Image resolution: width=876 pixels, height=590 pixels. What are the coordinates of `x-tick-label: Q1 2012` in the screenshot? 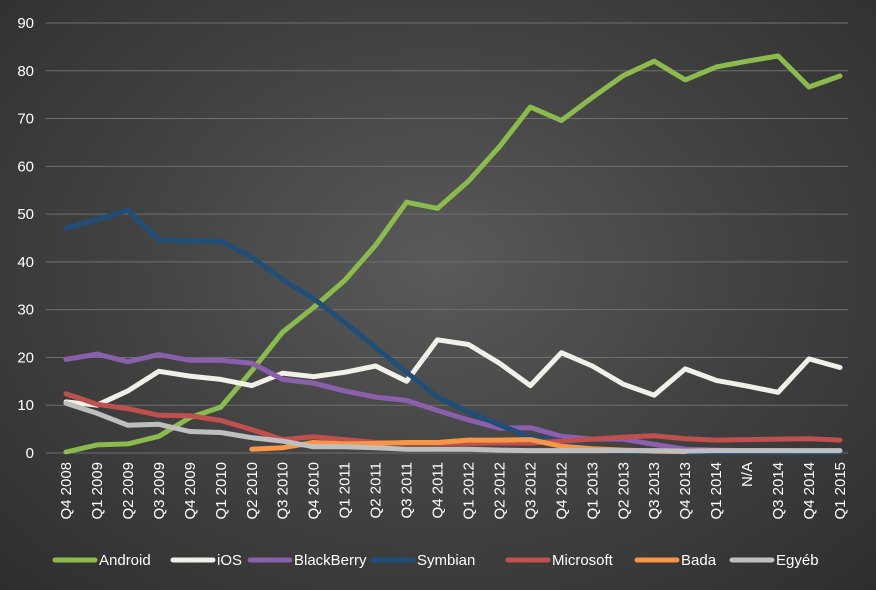 It's located at (468, 491).